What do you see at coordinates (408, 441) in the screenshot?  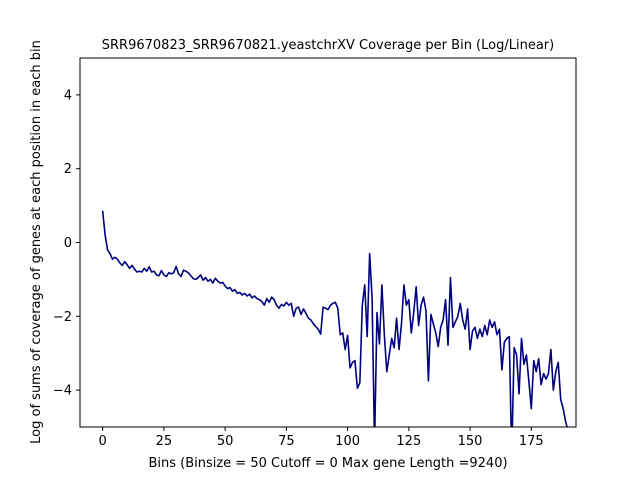 I see `x-tick-label: 125` at bounding box center [408, 441].